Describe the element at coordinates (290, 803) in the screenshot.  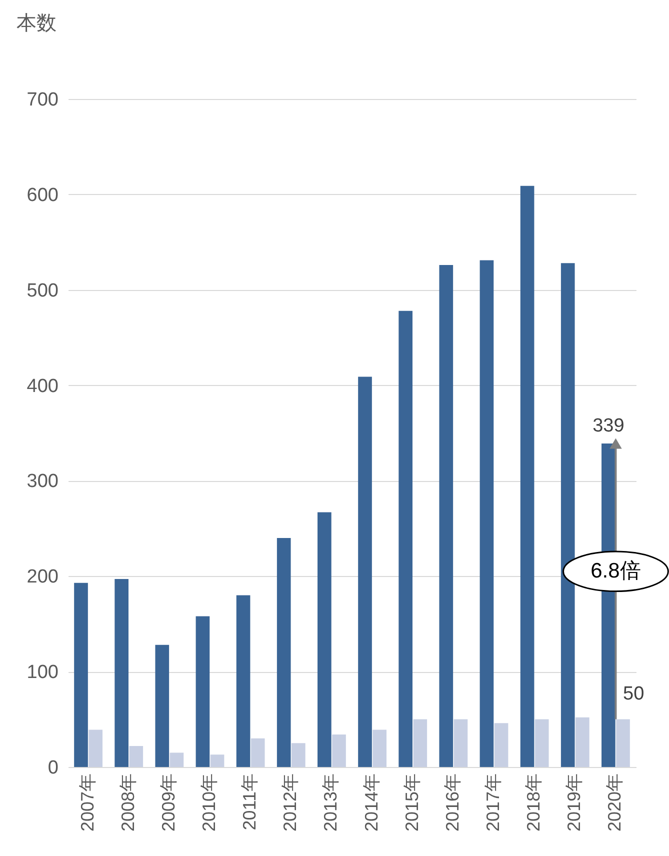
I see `x-tick-label: 2012年` at that location.